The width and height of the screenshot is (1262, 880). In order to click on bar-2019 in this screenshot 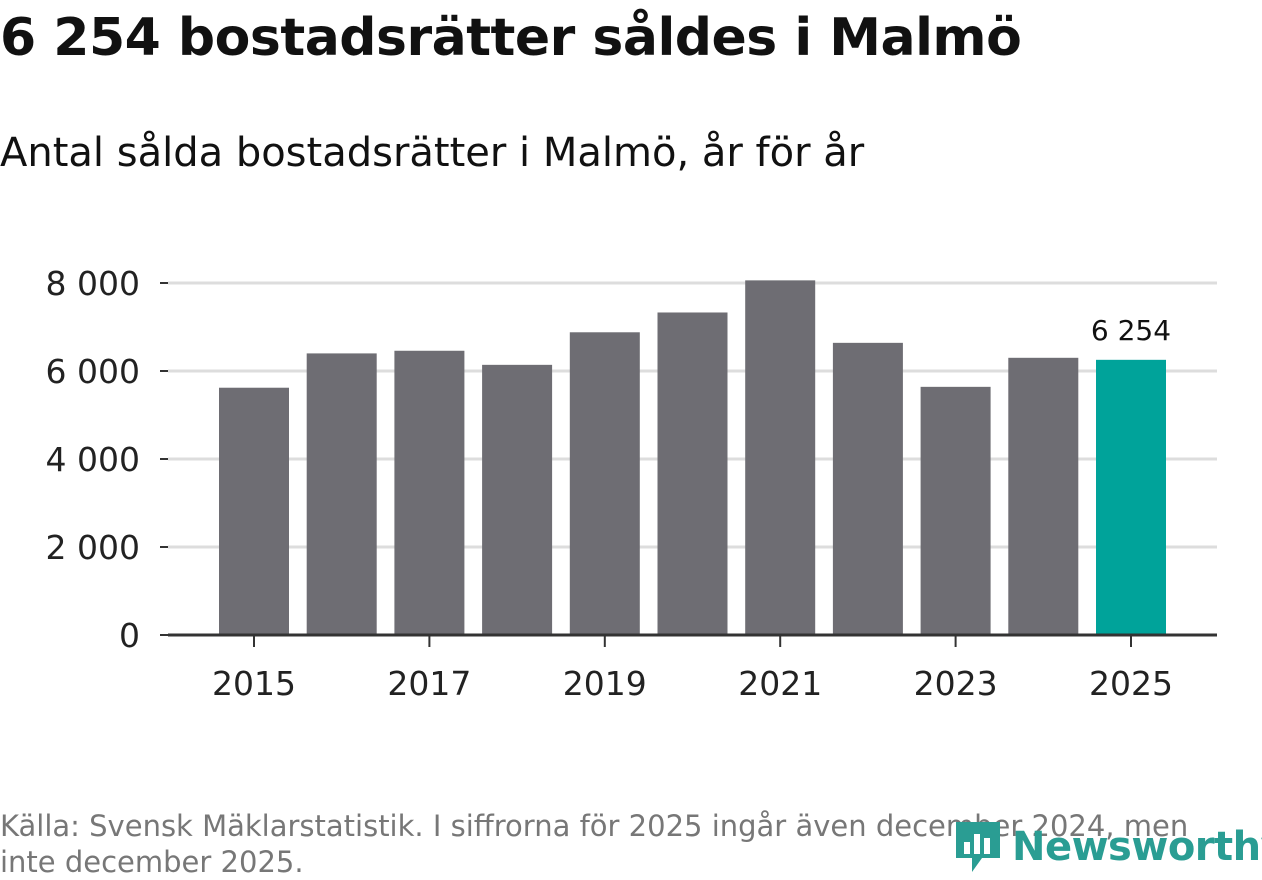, I will do `click(604, 483)`.